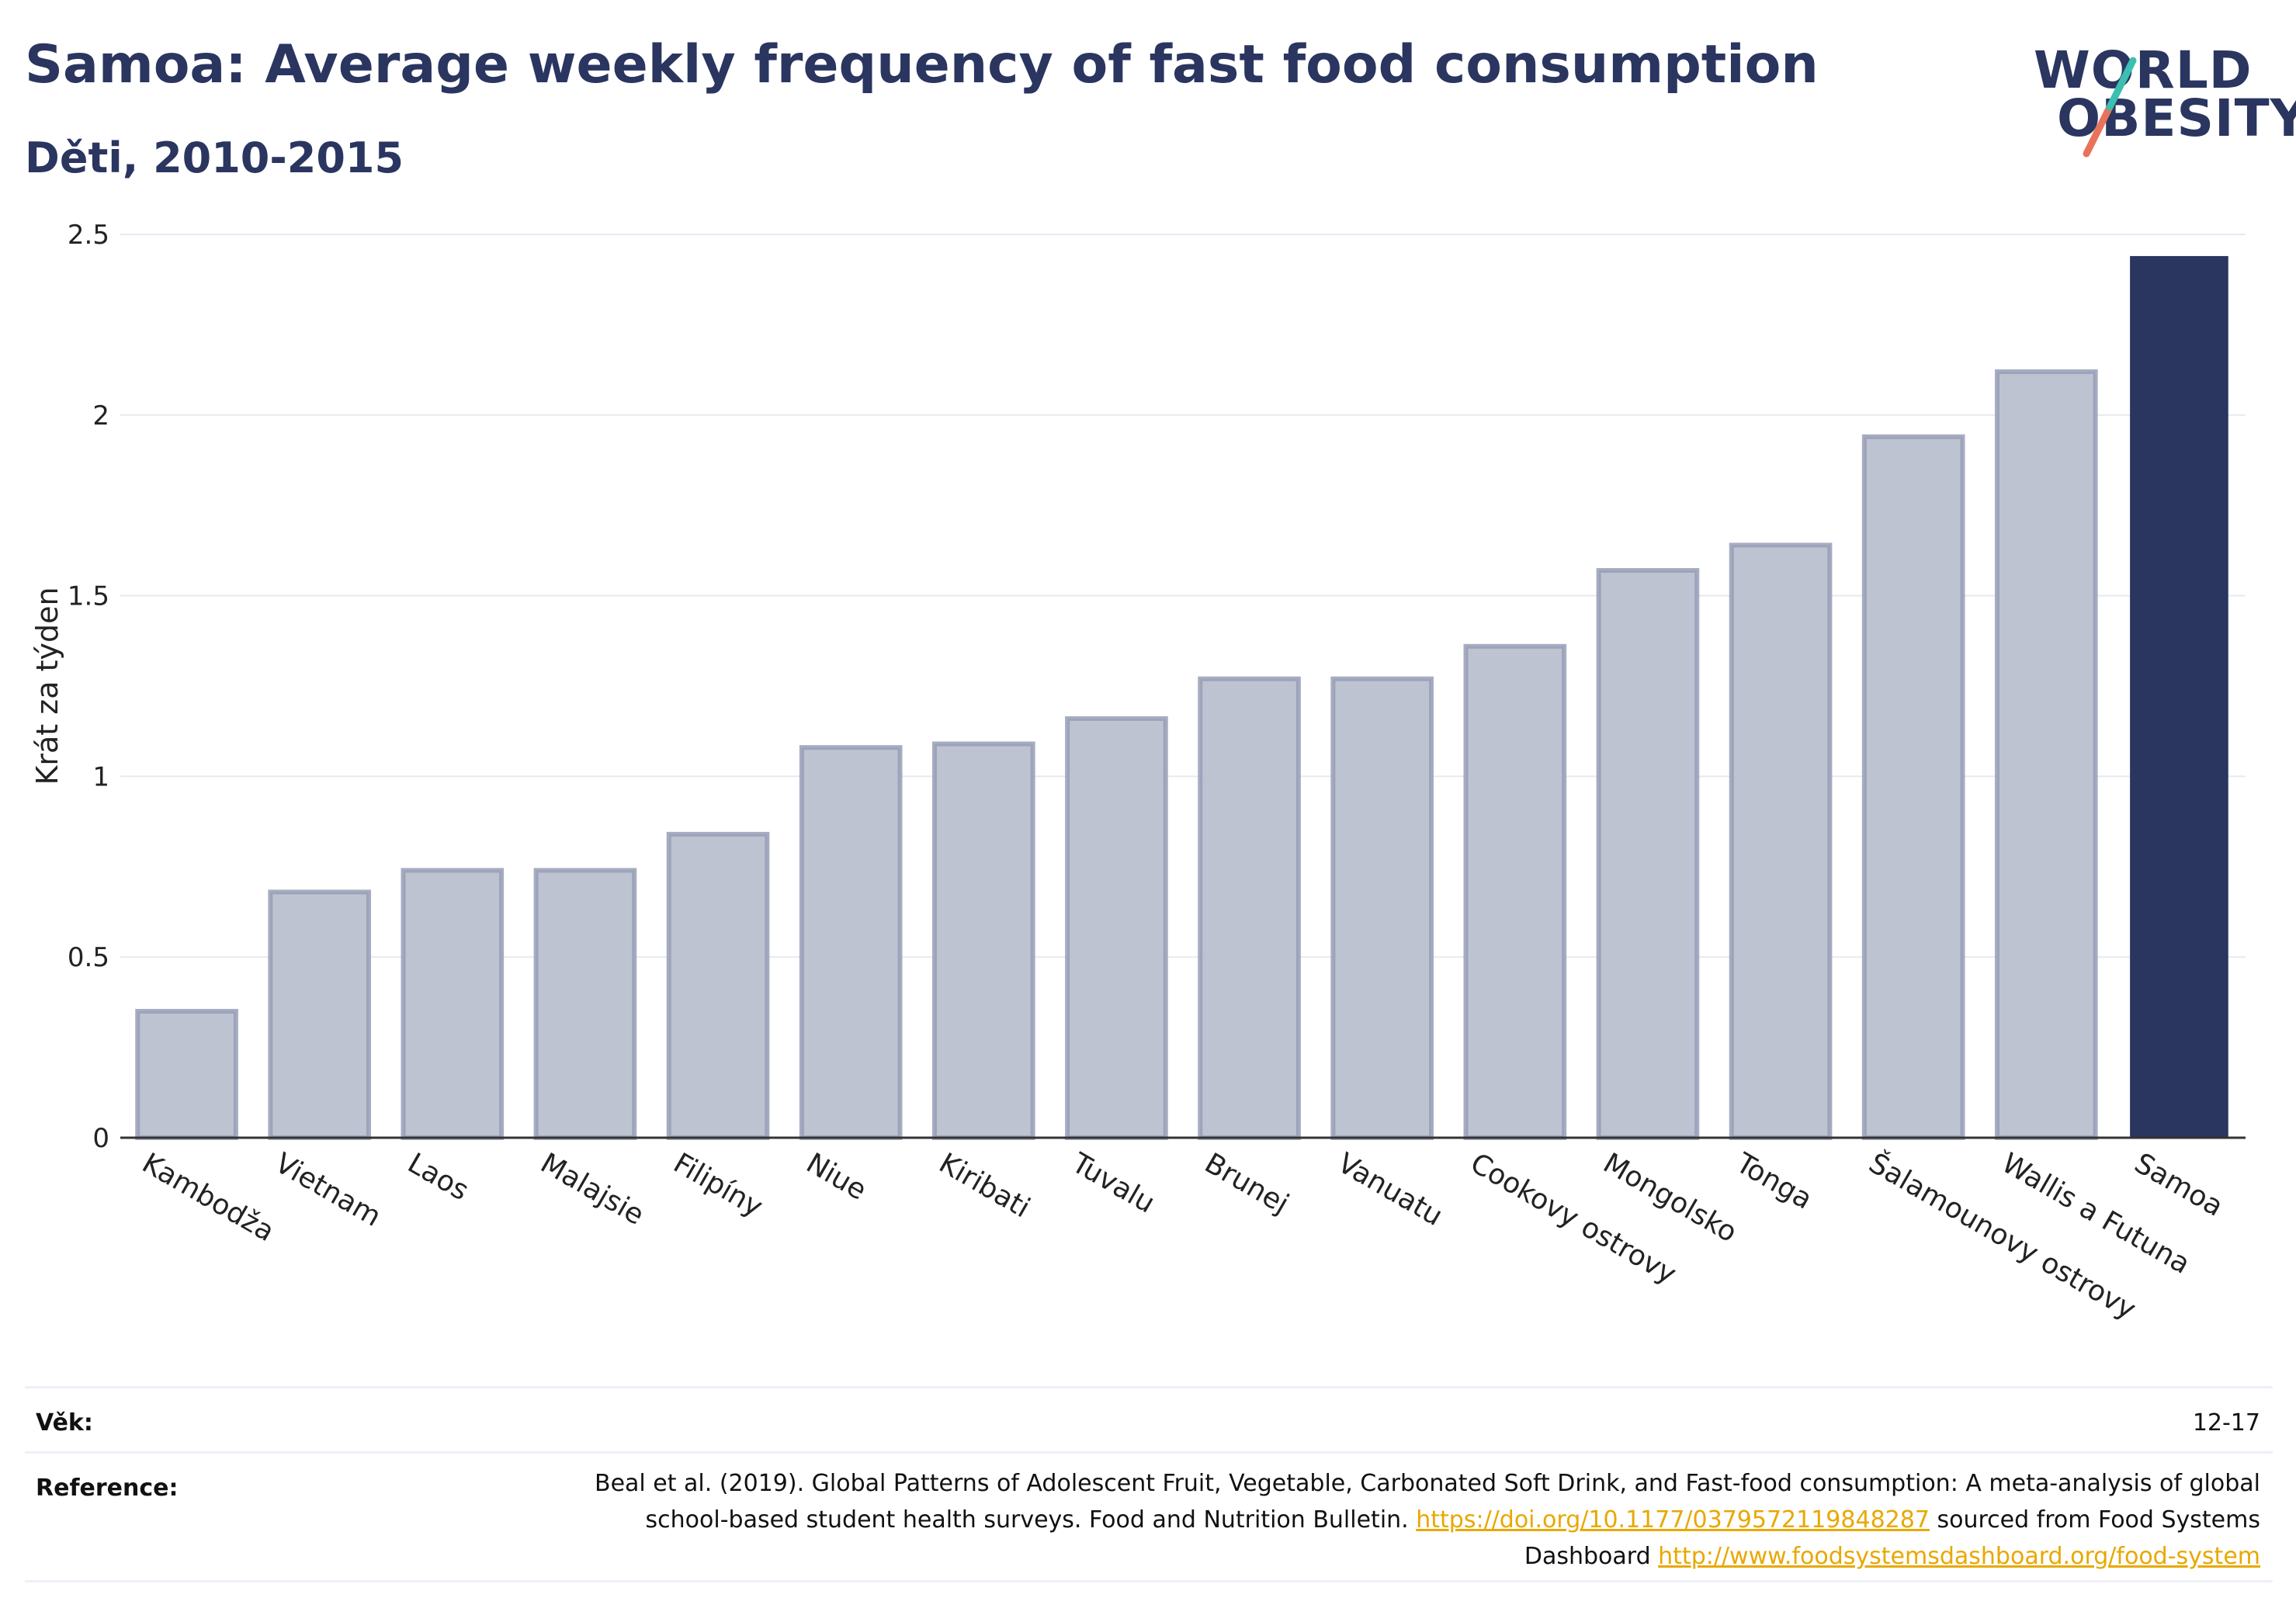 The width and height of the screenshot is (2296, 1622). Describe the element at coordinates (1249, 908) in the screenshot. I see `bar-brunej` at that location.